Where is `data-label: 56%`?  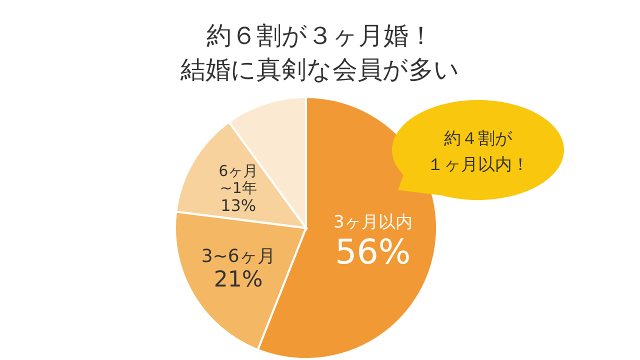 data-label: 56% is located at coordinates (373, 252).